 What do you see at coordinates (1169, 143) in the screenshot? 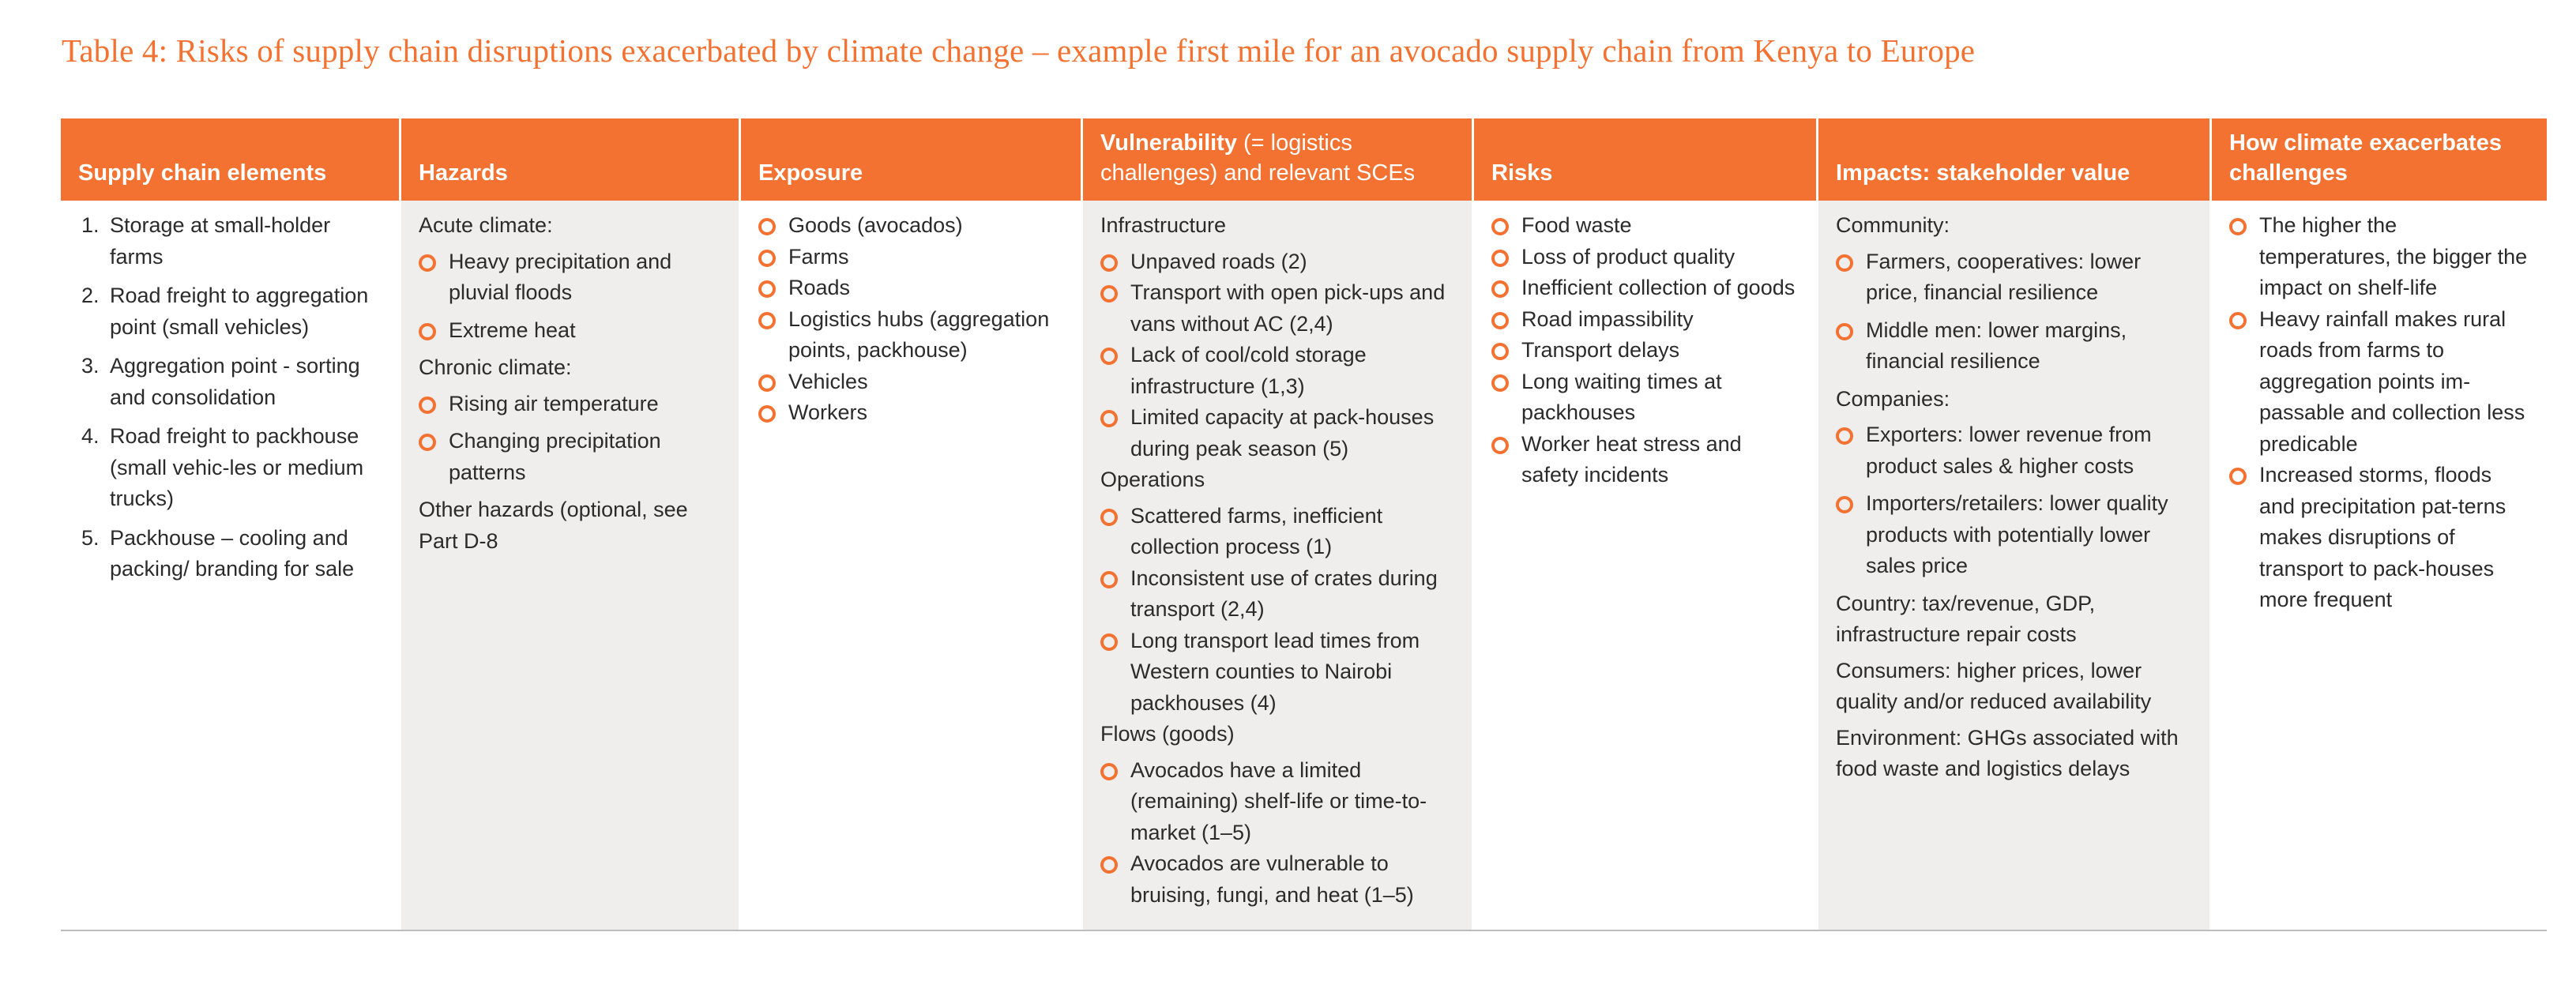
I see `column-header-bold: Vulnerability` at bounding box center [1169, 143].